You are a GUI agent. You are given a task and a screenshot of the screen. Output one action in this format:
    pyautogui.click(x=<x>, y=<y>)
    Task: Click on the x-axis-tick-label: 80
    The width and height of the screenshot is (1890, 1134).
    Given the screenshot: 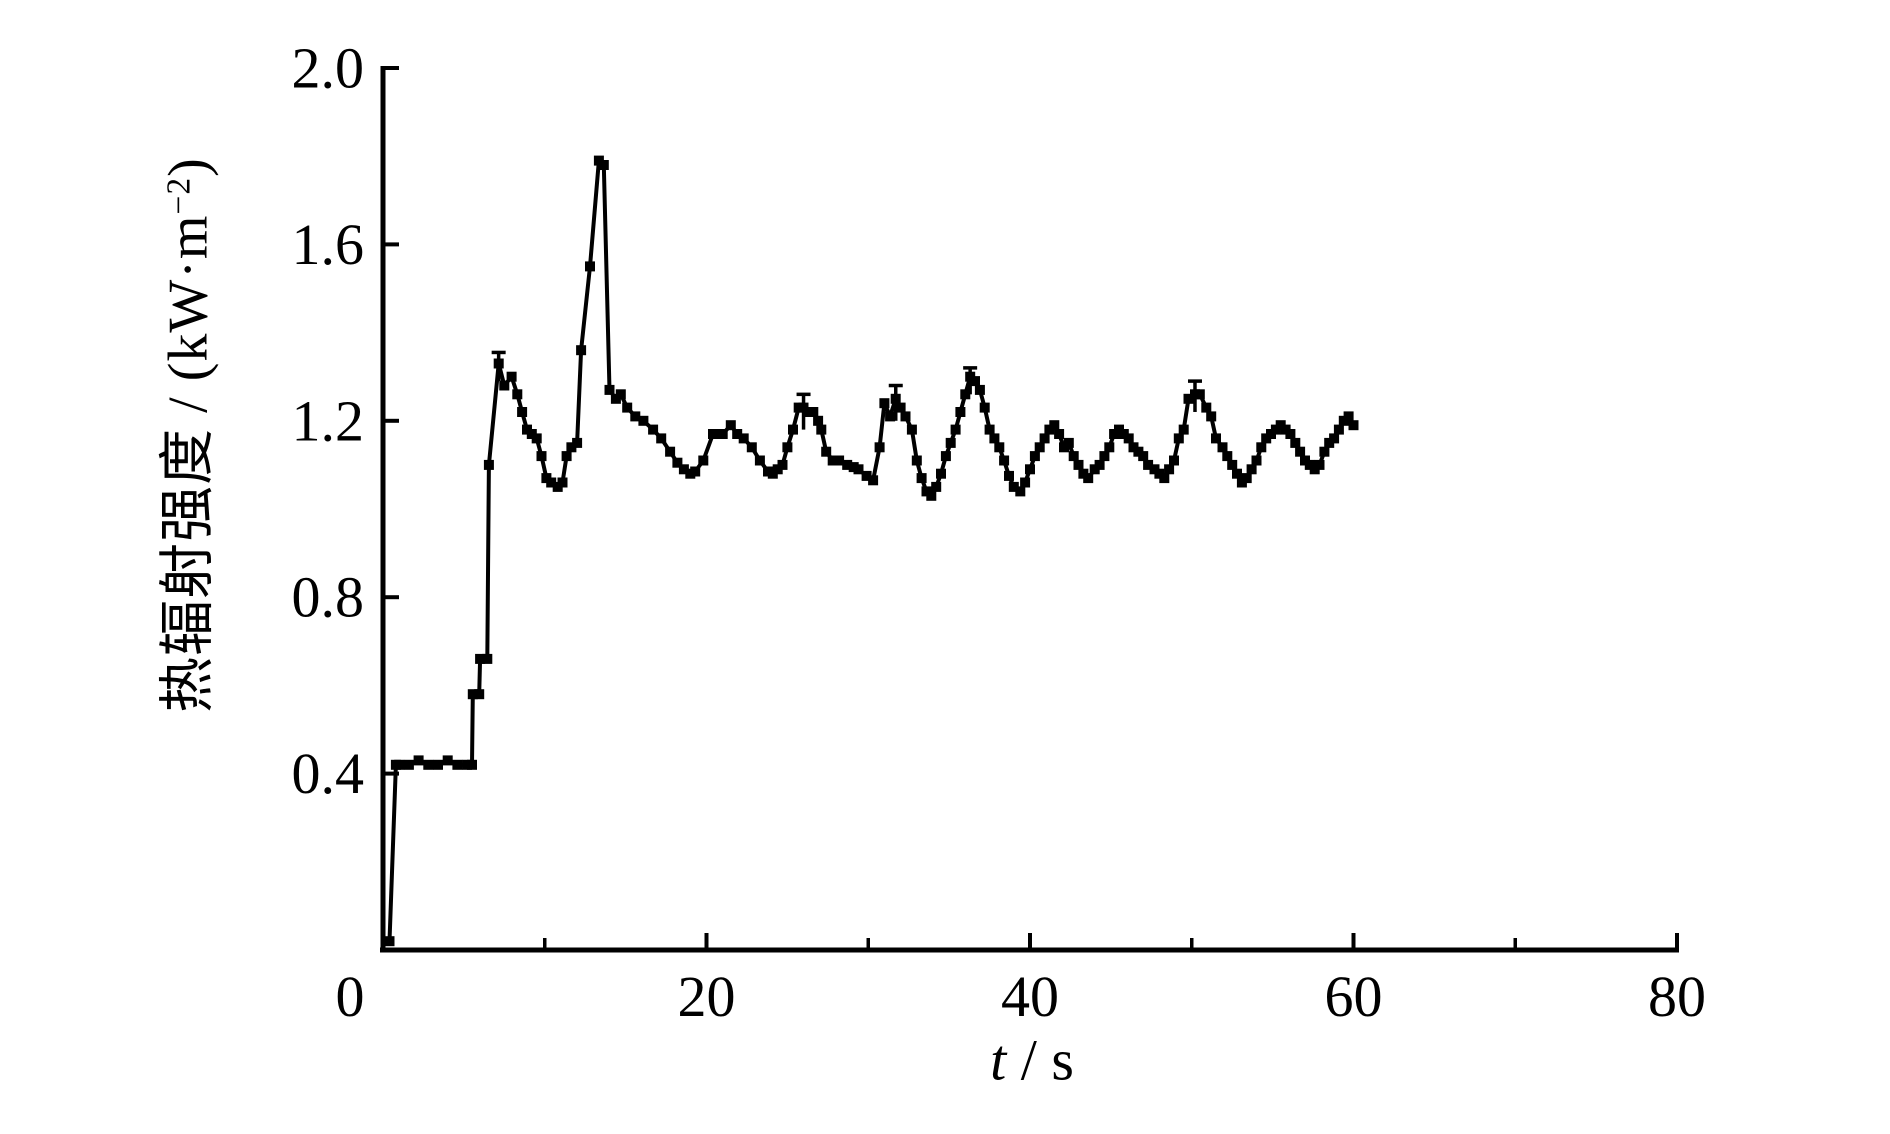 What is the action you would take?
    pyautogui.click(x=1677, y=996)
    